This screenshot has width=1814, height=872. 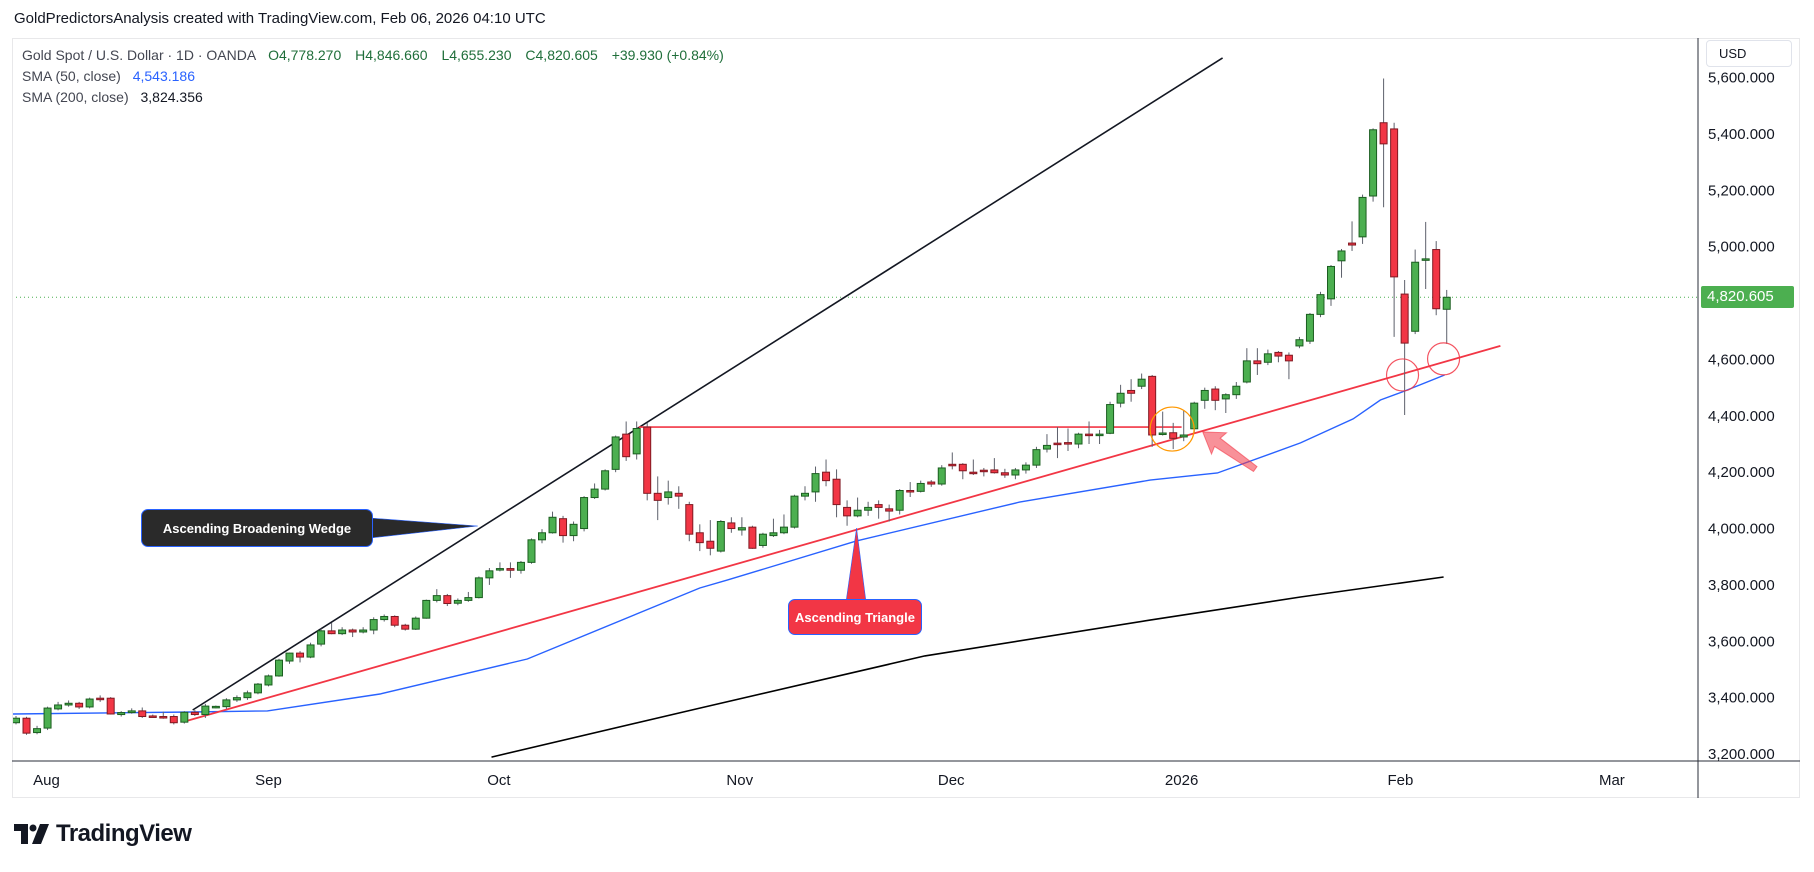 What do you see at coordinates (1401, 780) in the screenshot?
I see `time-tick-label: Feb` at bounding box center [1401, 780].